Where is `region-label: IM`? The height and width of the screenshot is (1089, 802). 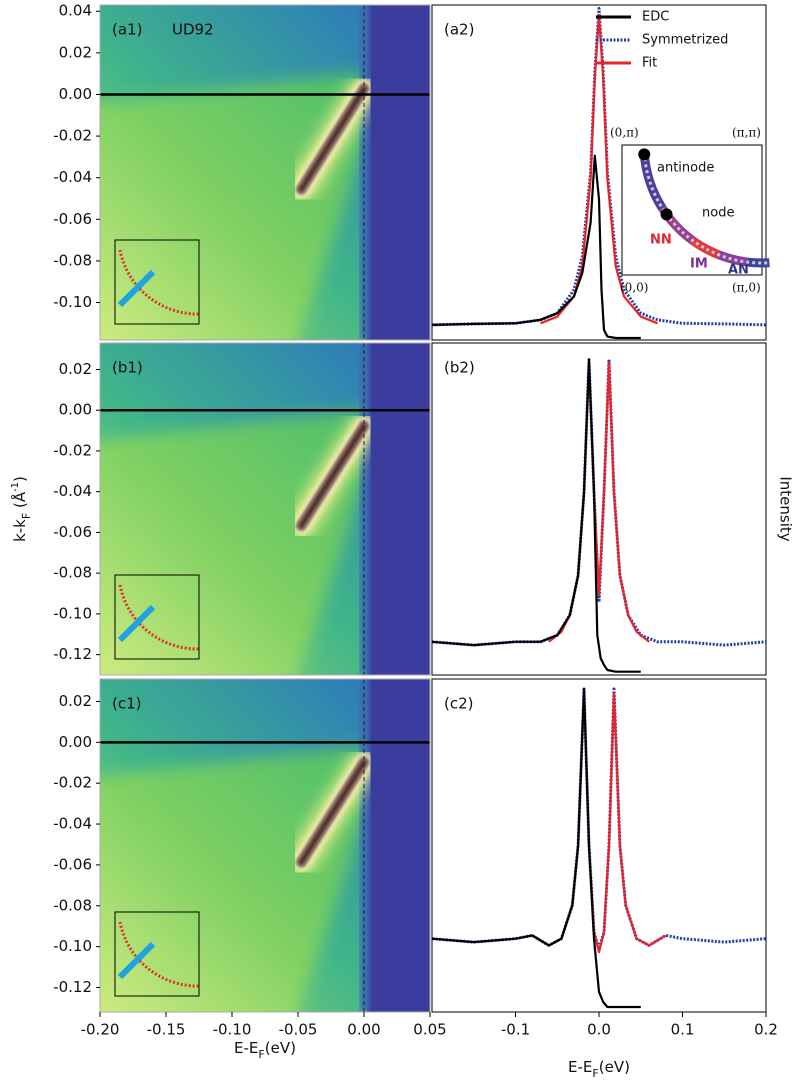 region-label: IM is located at coordinates (699, 264).